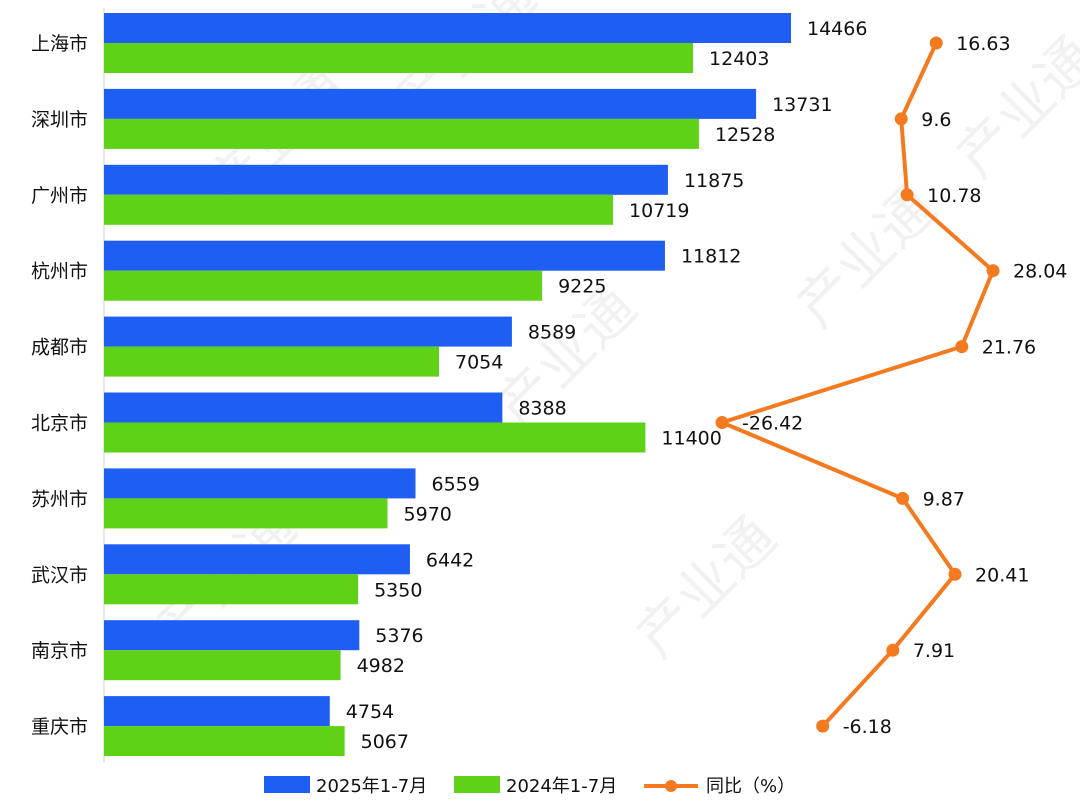  Describe the element at coordinates (59, 499) in the screenshot. I see `category-label: 苏州市` at that location.